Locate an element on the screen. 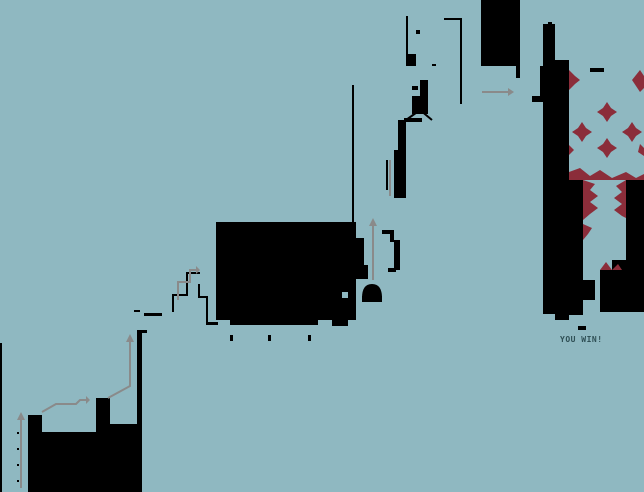  terrain-top-pillar is located at coordinates (500, 39).